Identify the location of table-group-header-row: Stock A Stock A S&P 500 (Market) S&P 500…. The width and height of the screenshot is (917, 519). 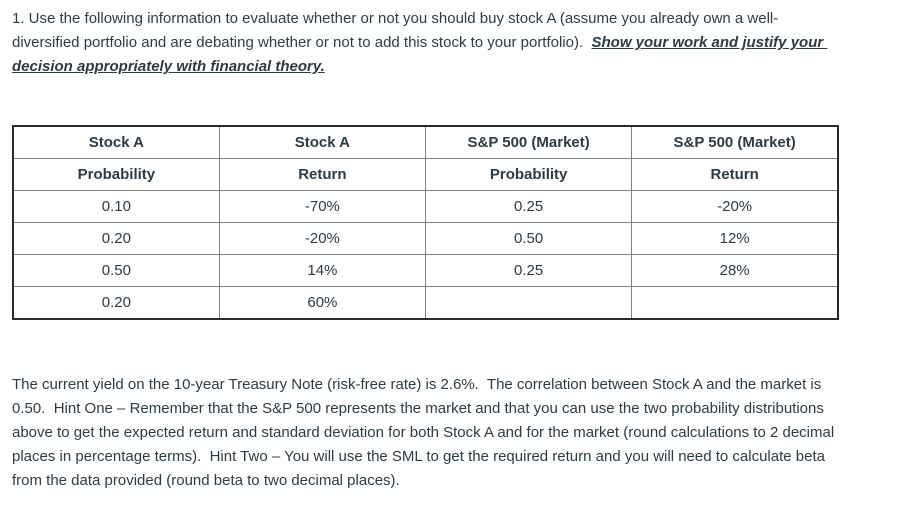
(425, 142).